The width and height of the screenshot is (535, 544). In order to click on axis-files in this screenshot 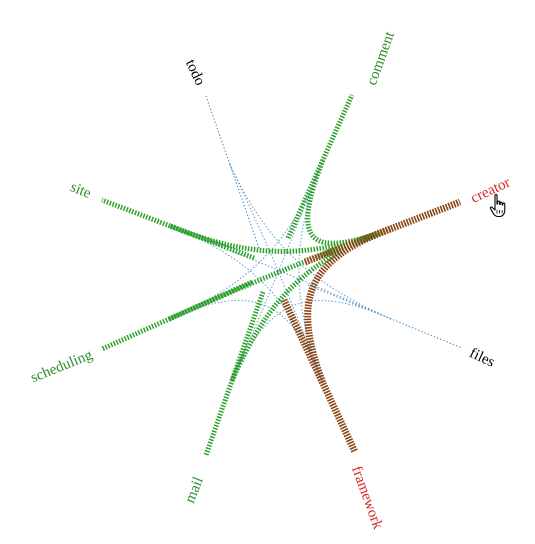, I will do `click(385, 316)`.